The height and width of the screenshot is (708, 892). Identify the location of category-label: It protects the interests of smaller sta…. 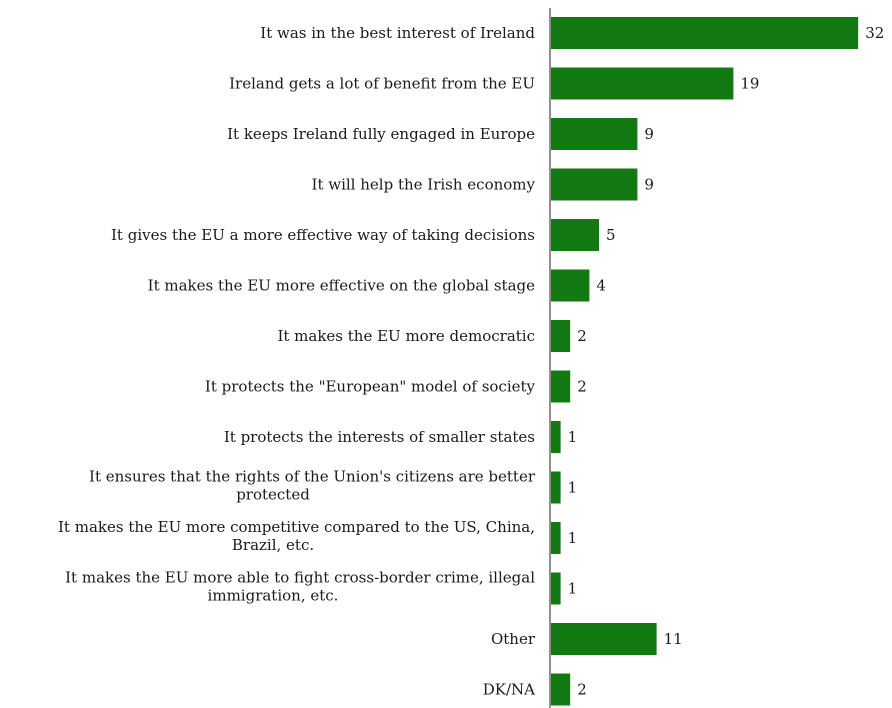
(379, 437).